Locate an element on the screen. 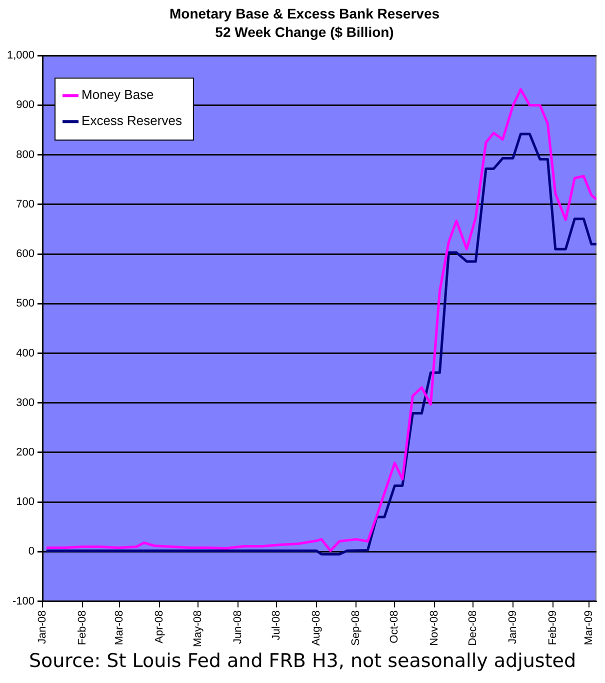 The width and height of the screenshot is (605, 683). x-tick-label: Jul-08 is located at coordinates (276, 625).